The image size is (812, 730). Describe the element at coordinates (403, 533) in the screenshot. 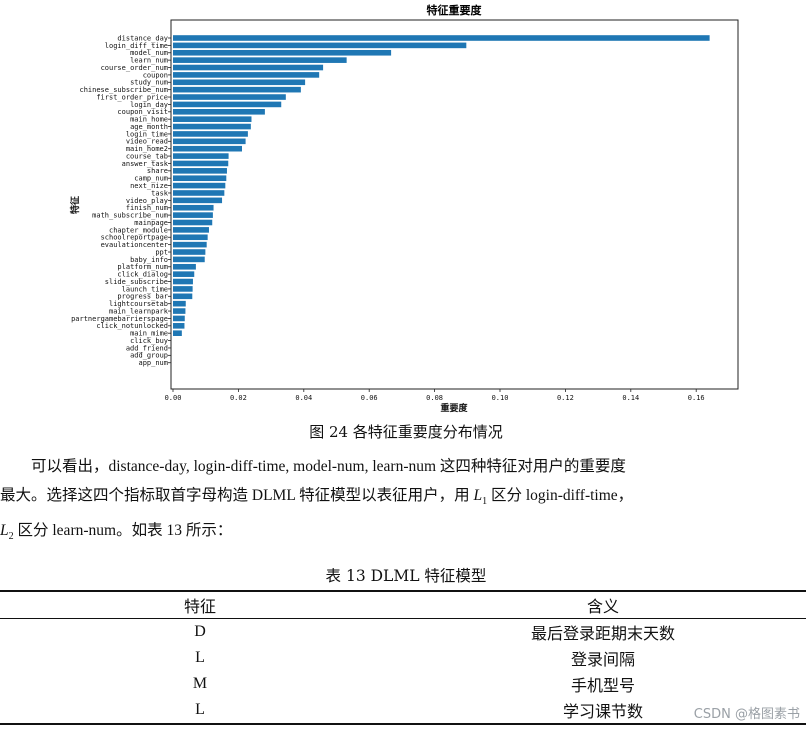

I see `paragraph-line-3: L2 区分 learn-num。如表 13 所示：` at that location.